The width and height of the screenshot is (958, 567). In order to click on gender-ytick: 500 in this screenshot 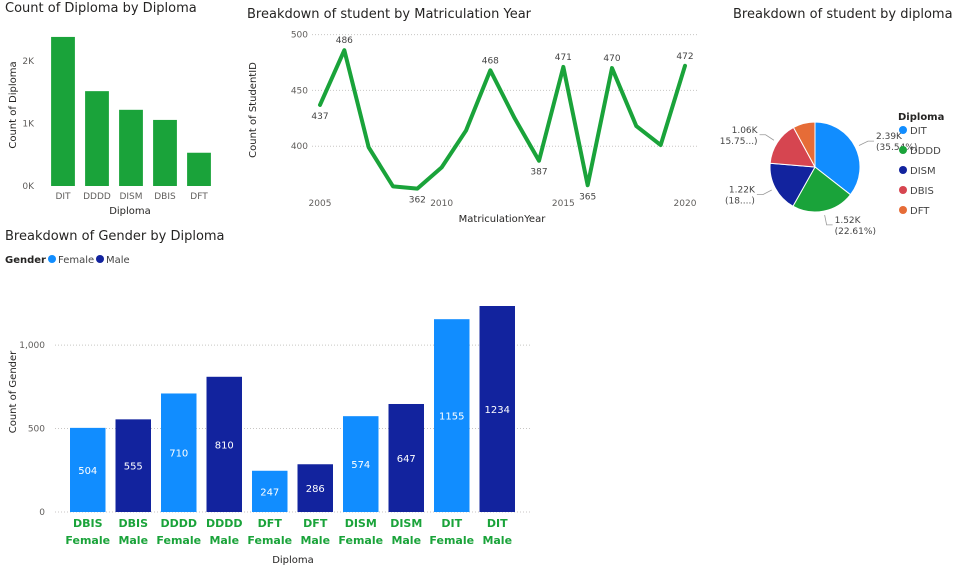, I will do `click(36, 430)`.